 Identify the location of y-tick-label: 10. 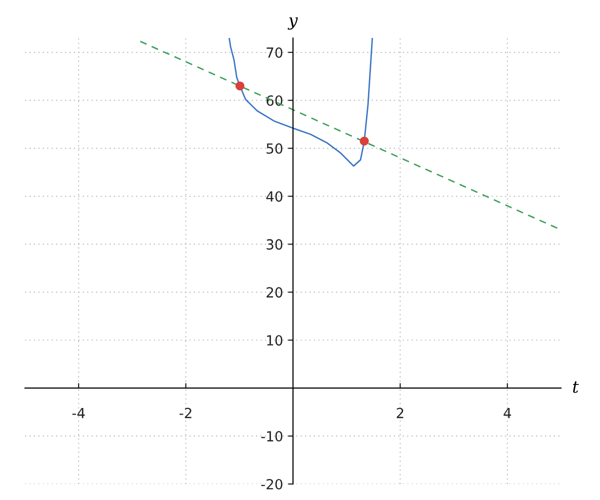
(274, 340).